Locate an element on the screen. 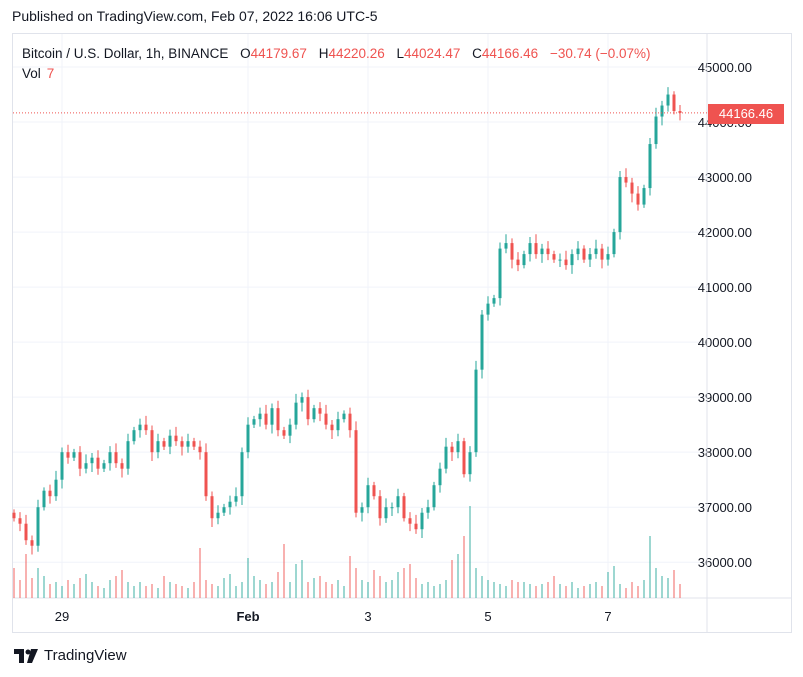  symbol-title: Bitcoin / U.S. Dollar, 1h, BINANCE is located at coordinates (125, 53).